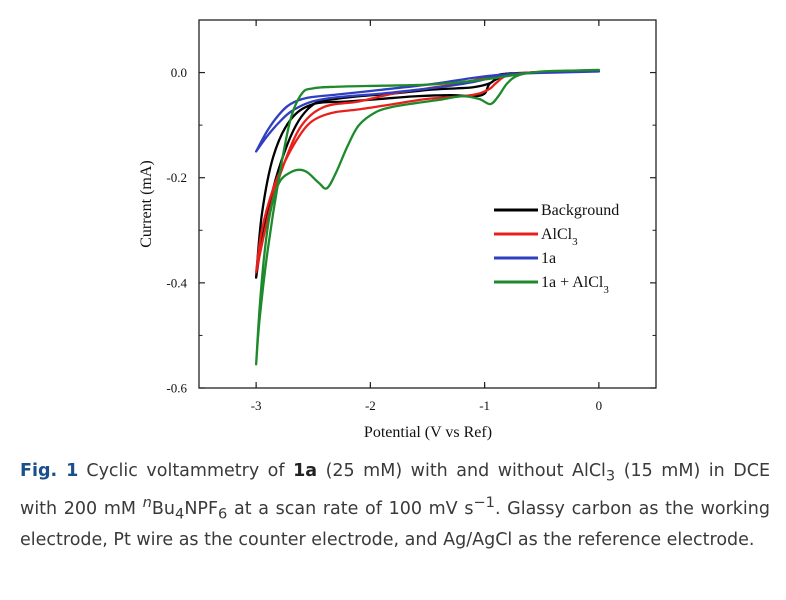 The width and height of the screenshot is (786, 600). What do you see at coordinates (176, 282) in the screenshot?
I see `y-tick-label: -0.4` at bounding box center [176, 282].